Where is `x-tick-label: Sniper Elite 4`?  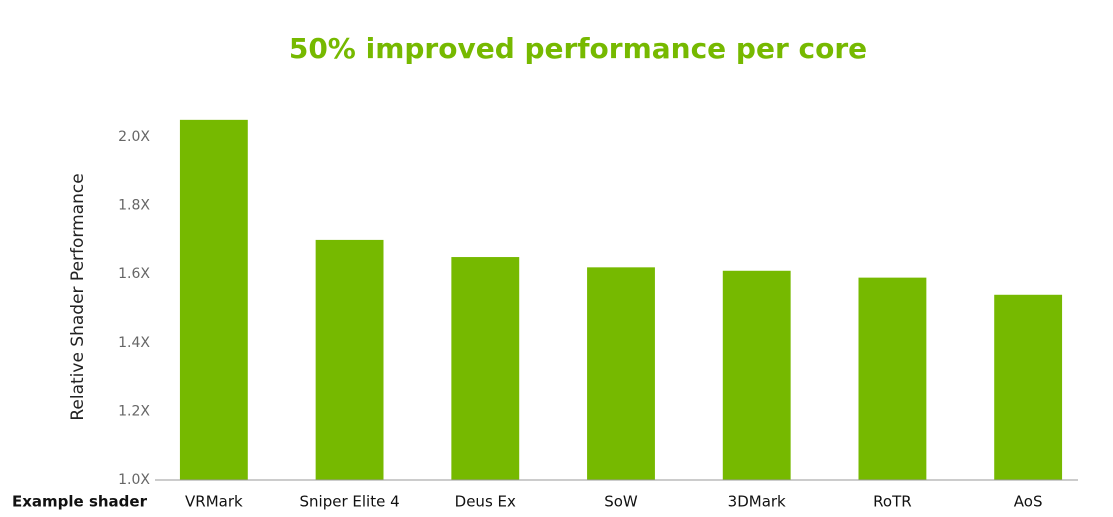 x-tick-label: Sniper Elite 4 is located at coordinates (350, 502).